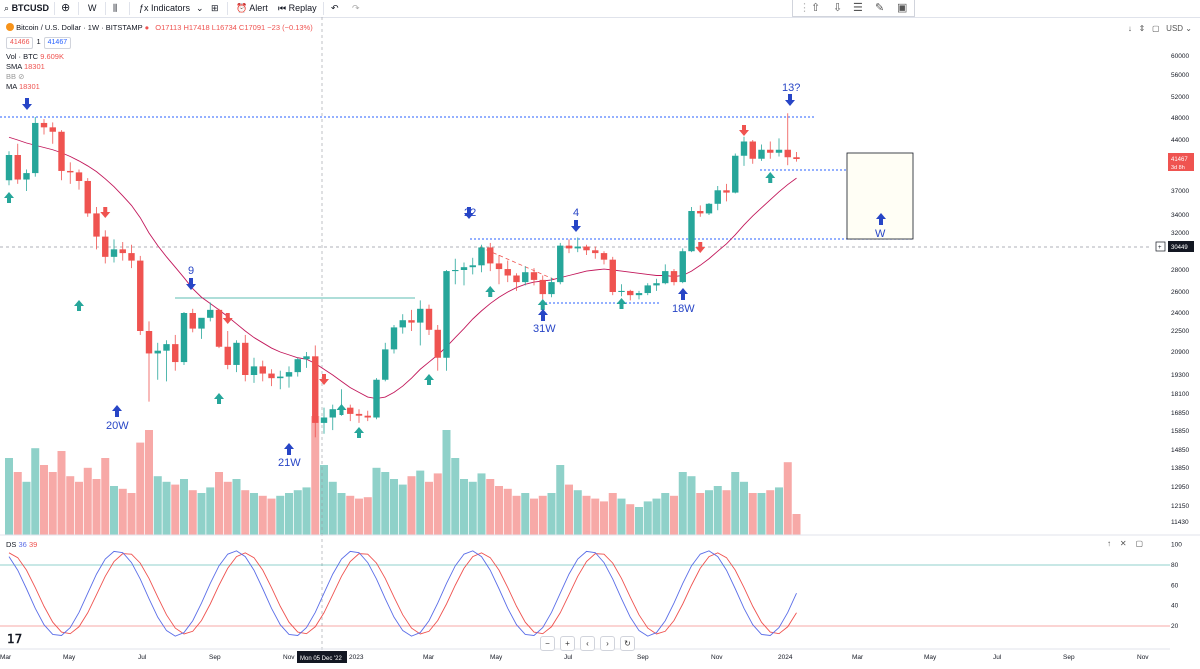 This screenshot has width=1200, height=669. I want to click on arrow-down-icon: ↓, so click(1129, 28).